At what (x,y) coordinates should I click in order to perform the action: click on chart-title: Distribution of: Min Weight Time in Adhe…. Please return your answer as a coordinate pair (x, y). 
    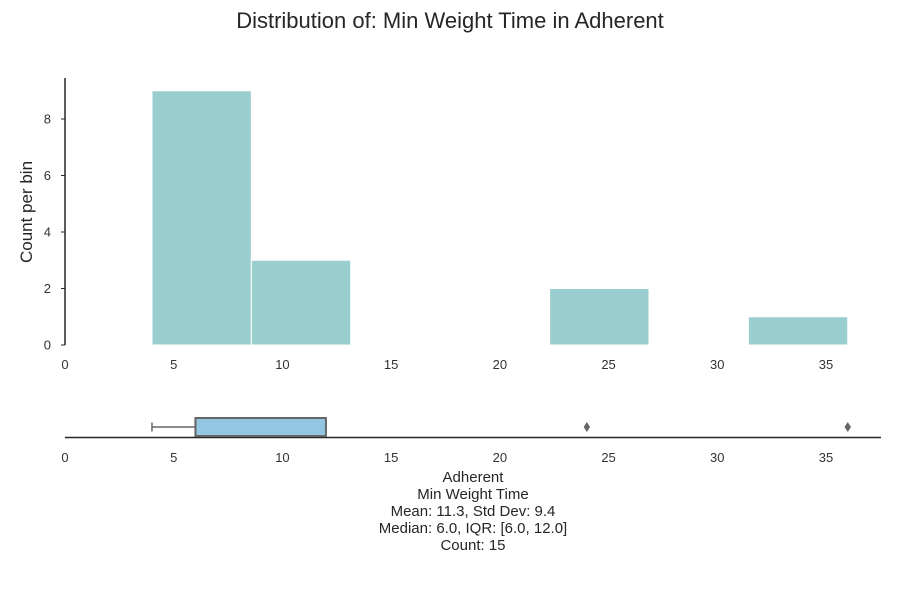
    Looking at the image, I should click on (450, 20).